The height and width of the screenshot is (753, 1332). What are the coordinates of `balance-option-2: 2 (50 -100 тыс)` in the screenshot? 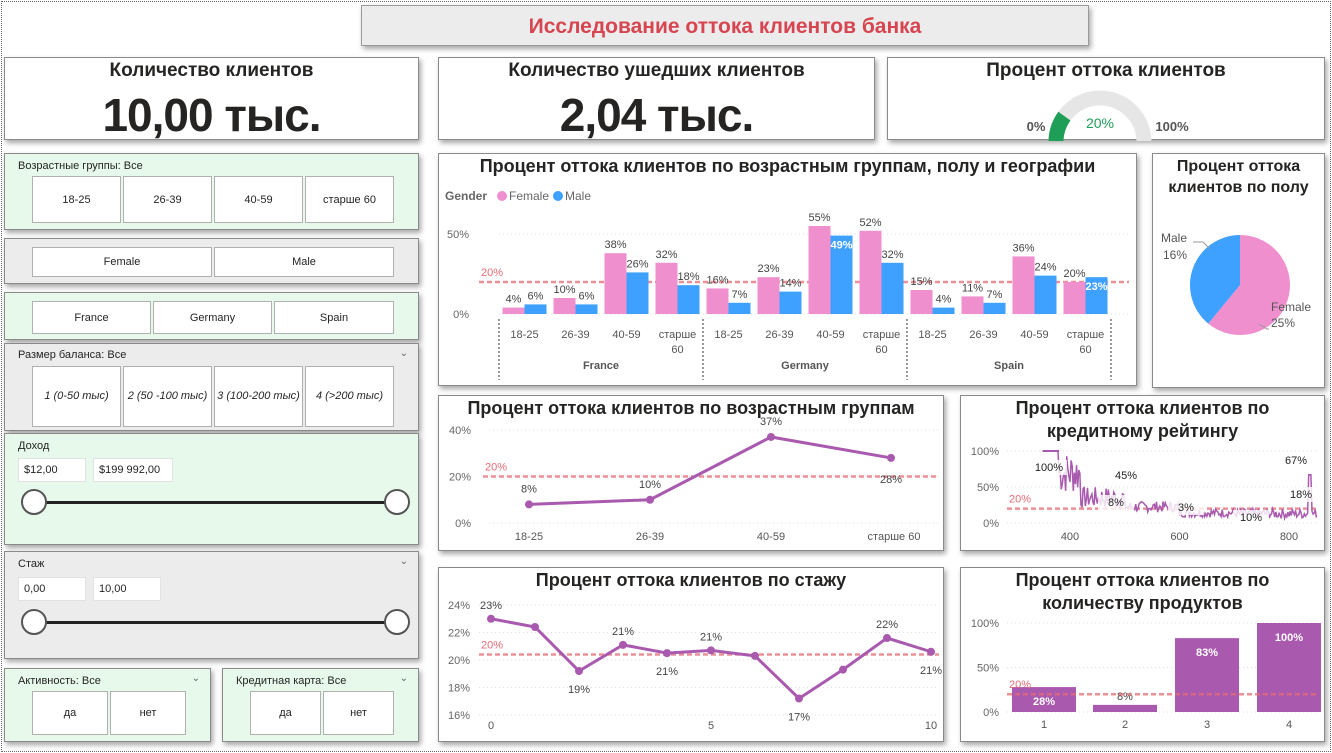 It's located at (167, 396).